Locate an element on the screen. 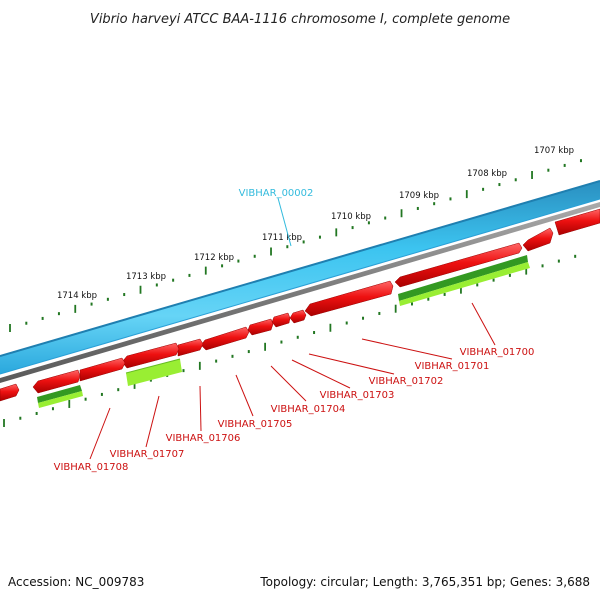  gene-label-vibhar-01707: VIBHAR_01707 is located at coordinates (147, 454).